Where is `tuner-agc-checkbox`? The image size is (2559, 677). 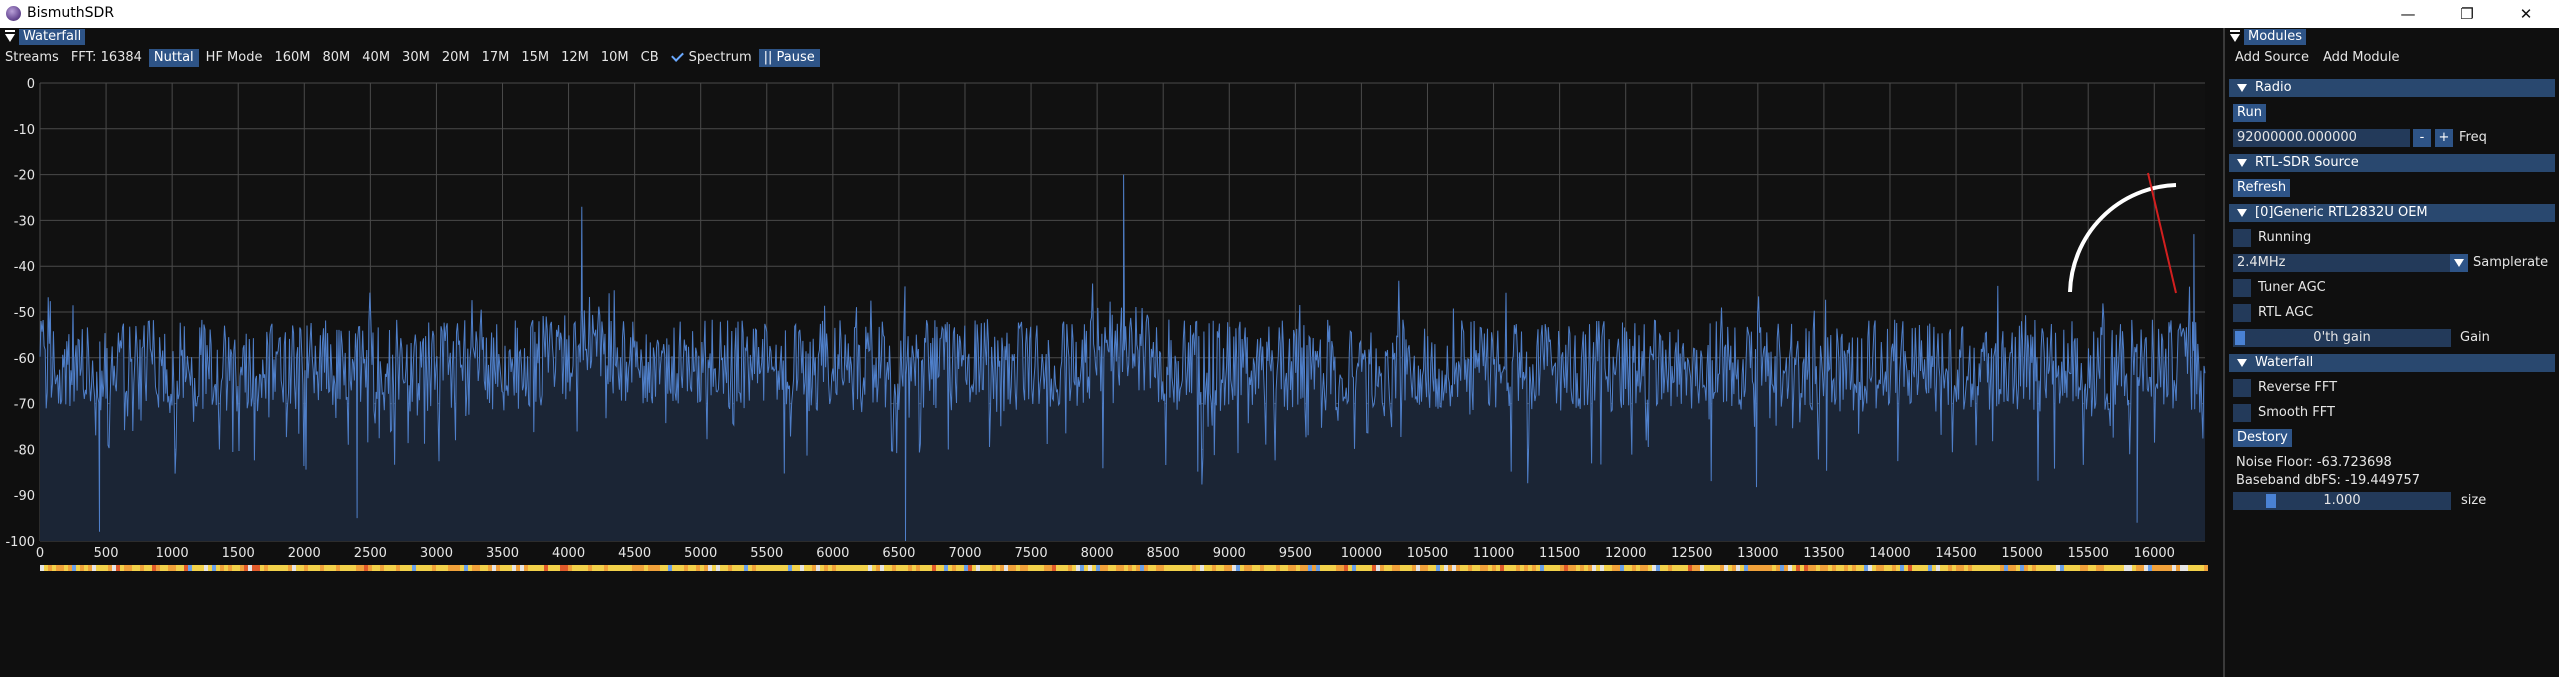
tuner-agc-checkbox is located at coordinates (2242, 288).